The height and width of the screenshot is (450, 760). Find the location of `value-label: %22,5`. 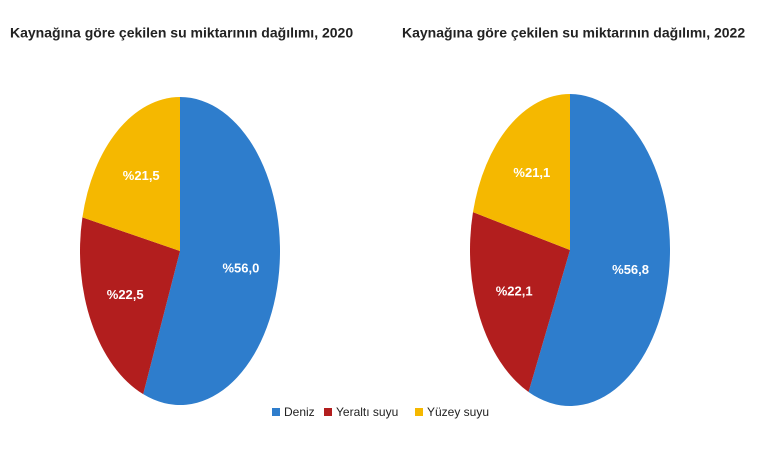

value-label: %22,5 is located at coordinates (125, 294).